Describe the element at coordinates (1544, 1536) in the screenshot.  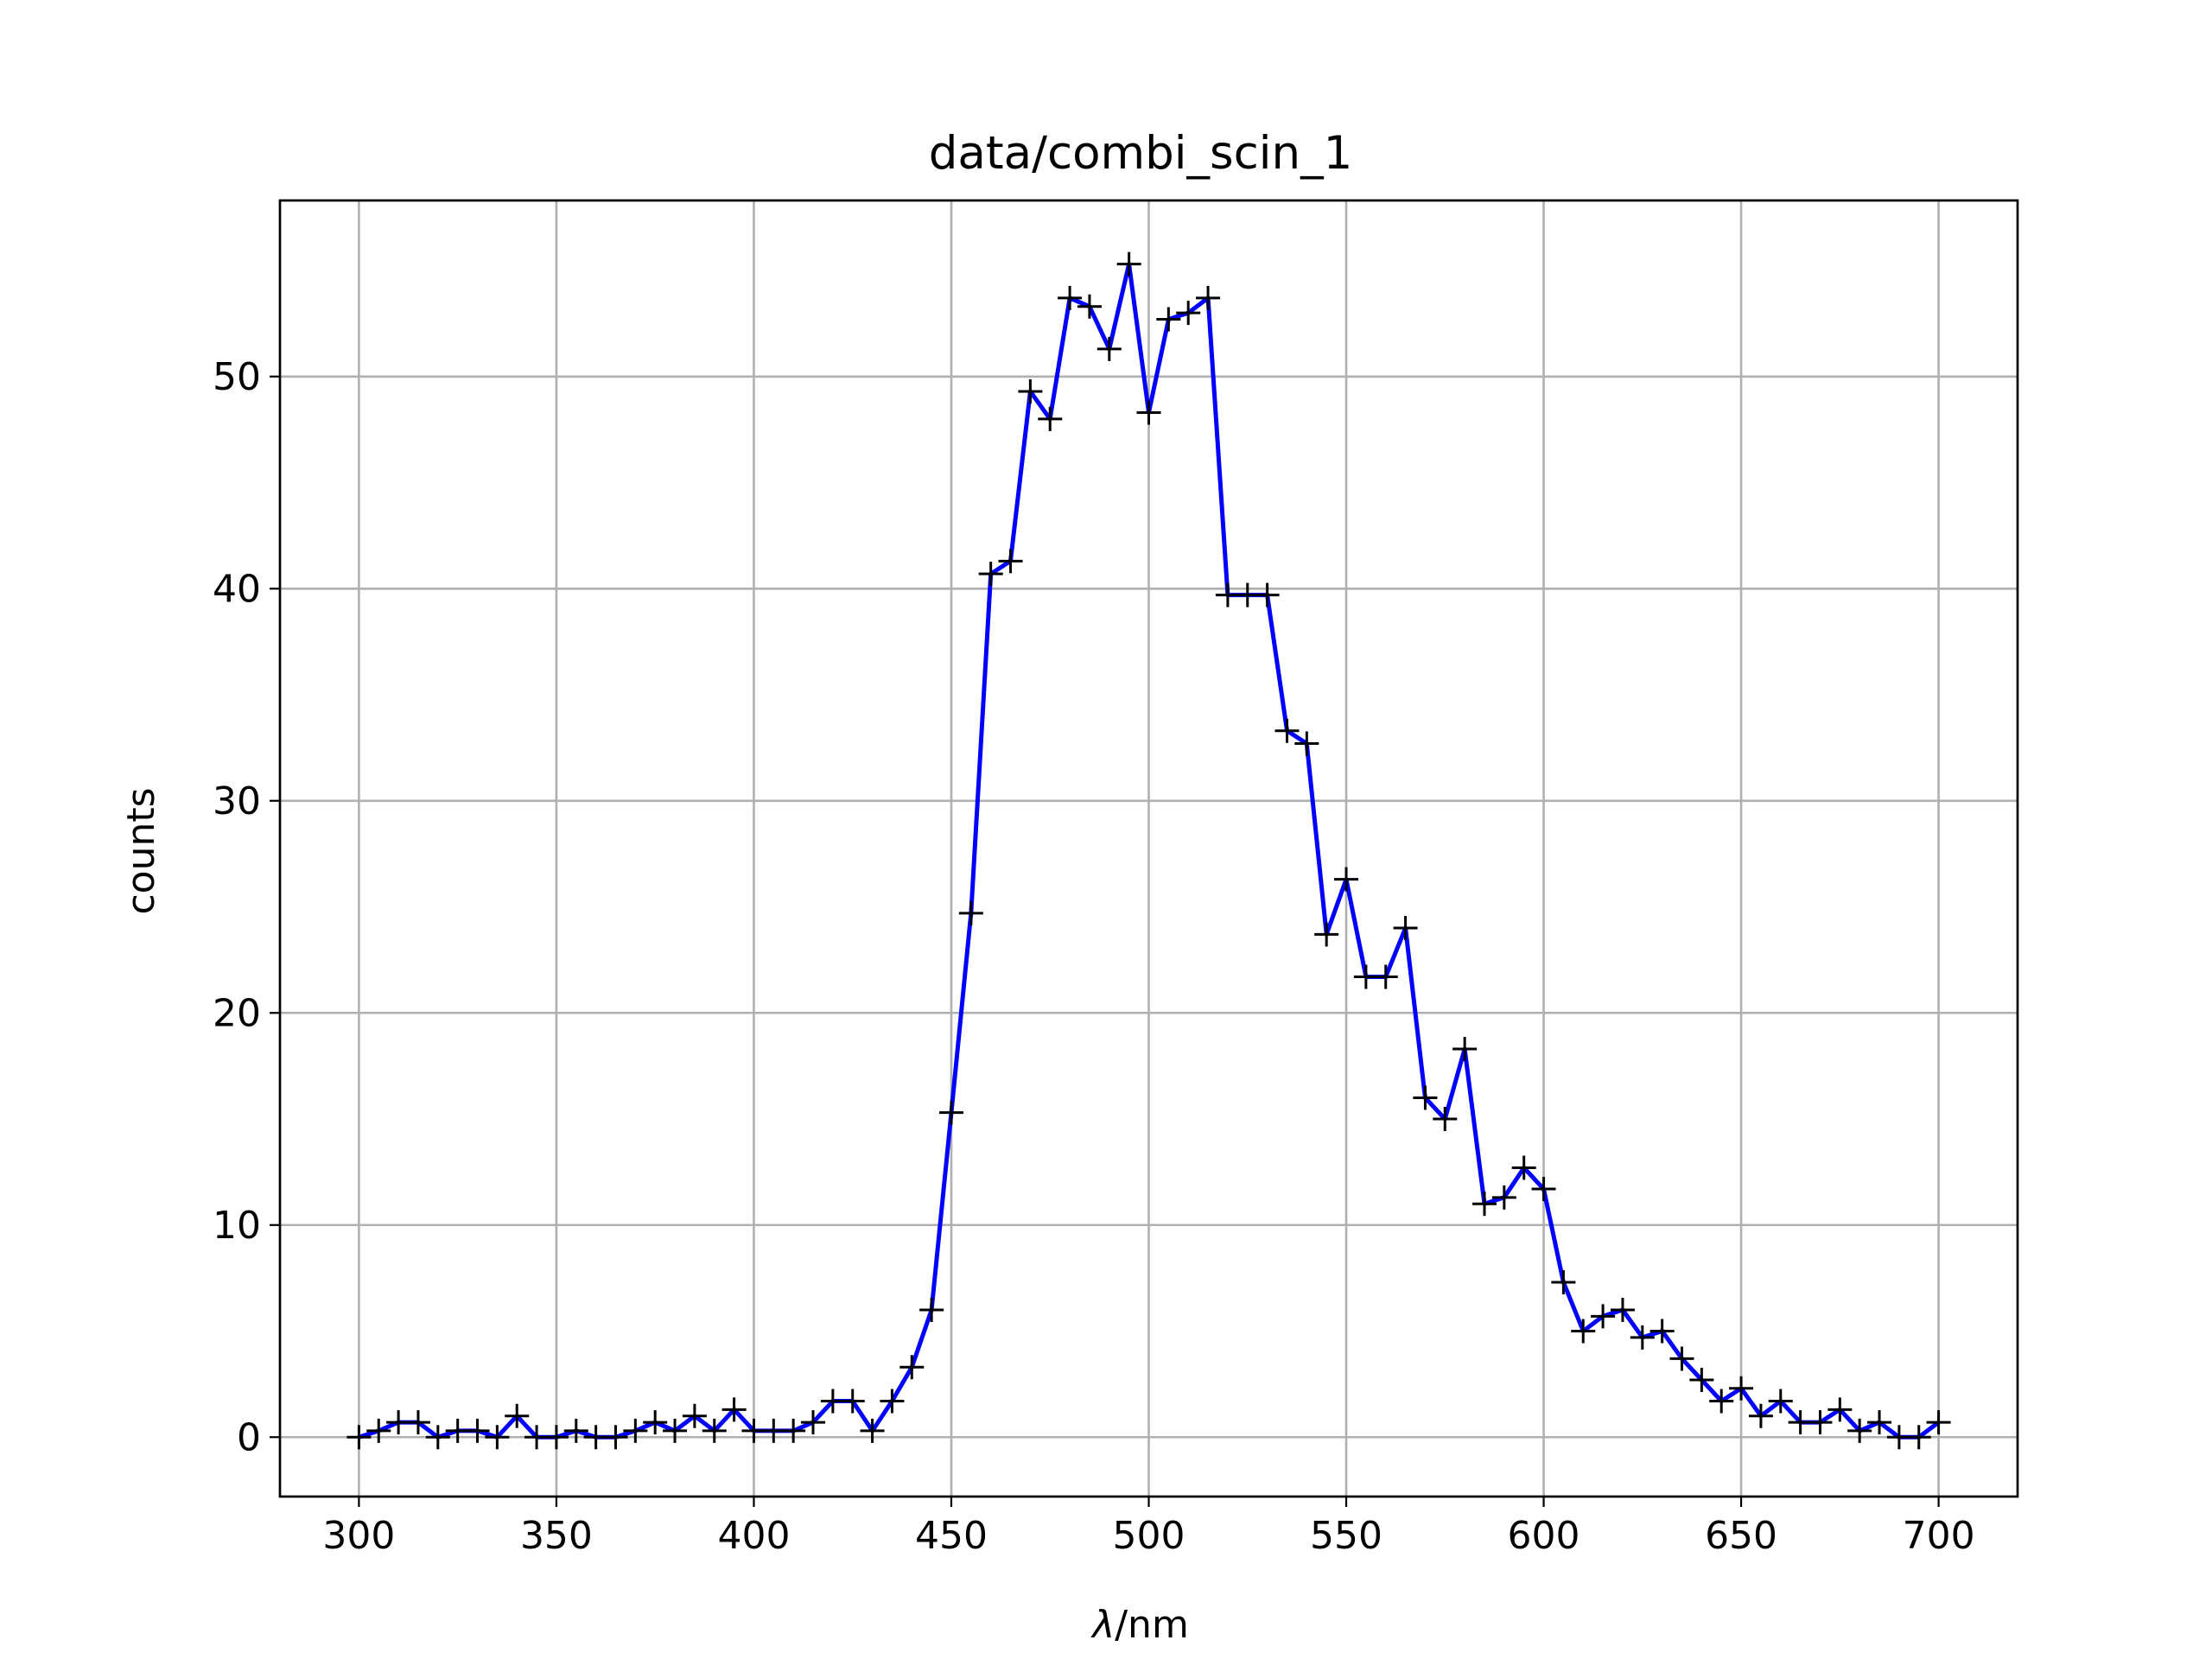
I see `x-tick-label: 600` at that location.